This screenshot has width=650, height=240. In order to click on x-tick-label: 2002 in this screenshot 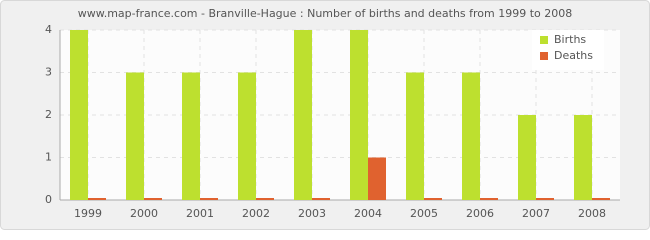, I will do `click(256, 213)`.